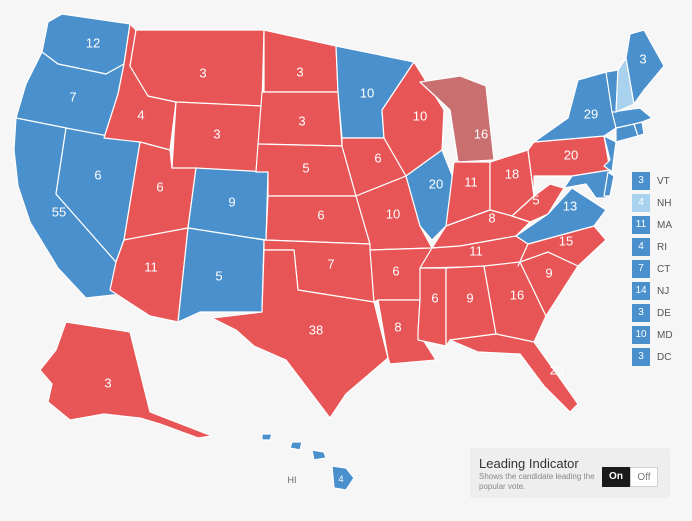 Image resolution: width=692 pixels, height=521 pixels. I want to click on ev-label-tx: 38, so click(316, 330).